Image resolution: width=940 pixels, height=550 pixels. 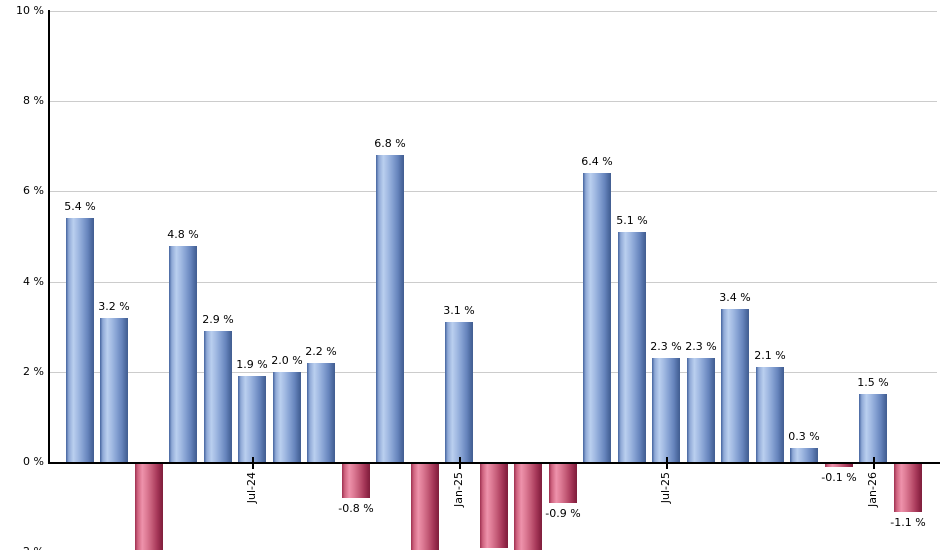 What do you see at coordinates (321, 351) in the screenshot?
I see `bar-value-label: 2.2 %` at bounding box center [321, 351].